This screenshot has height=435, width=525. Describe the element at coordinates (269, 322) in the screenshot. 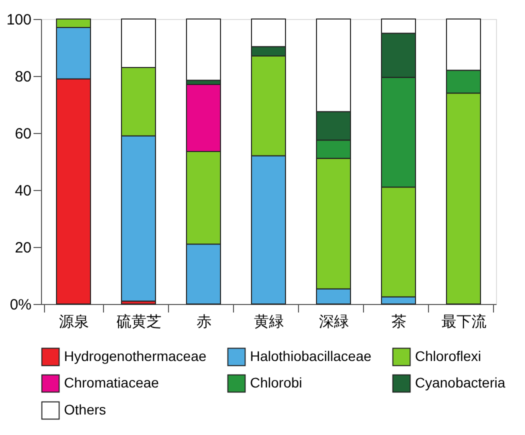

I see `x-tick-label: 黄緑` at that location.